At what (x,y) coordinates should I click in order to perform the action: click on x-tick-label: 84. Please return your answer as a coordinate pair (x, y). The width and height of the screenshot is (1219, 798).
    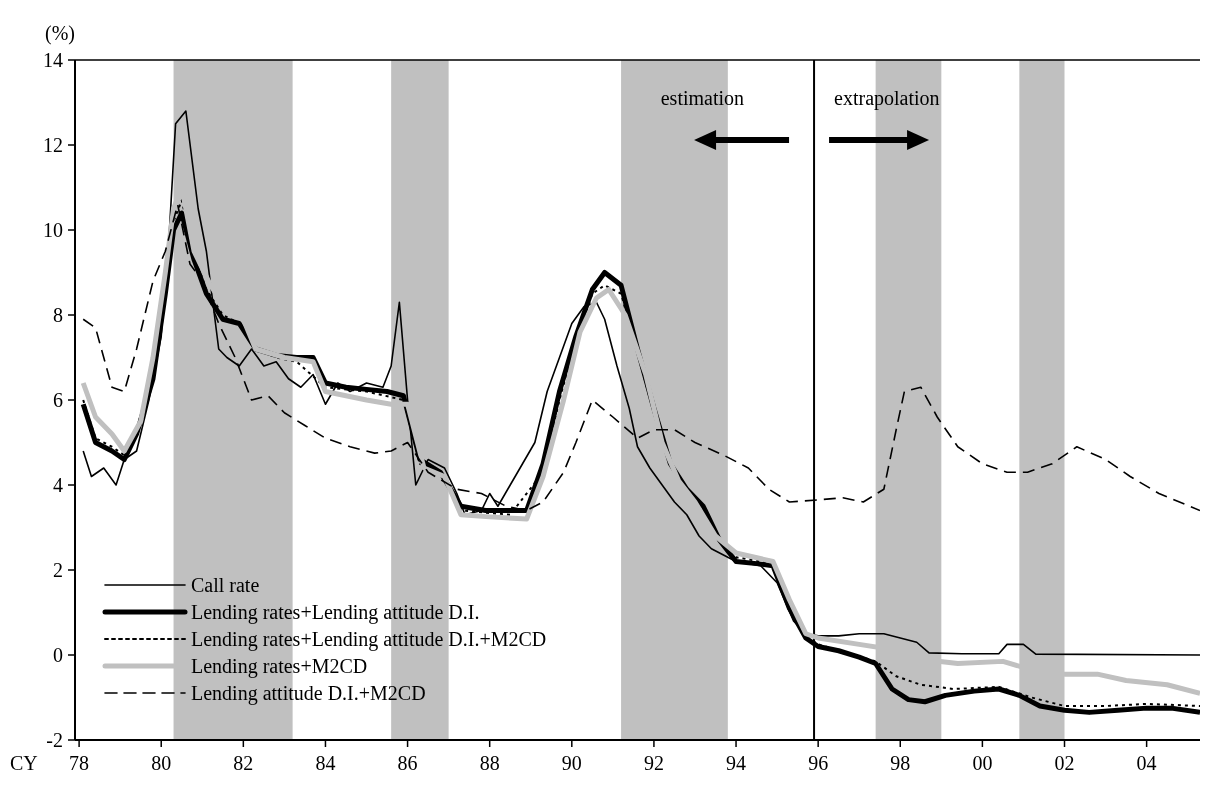
    Looking at the image, I should click on (325, 763).